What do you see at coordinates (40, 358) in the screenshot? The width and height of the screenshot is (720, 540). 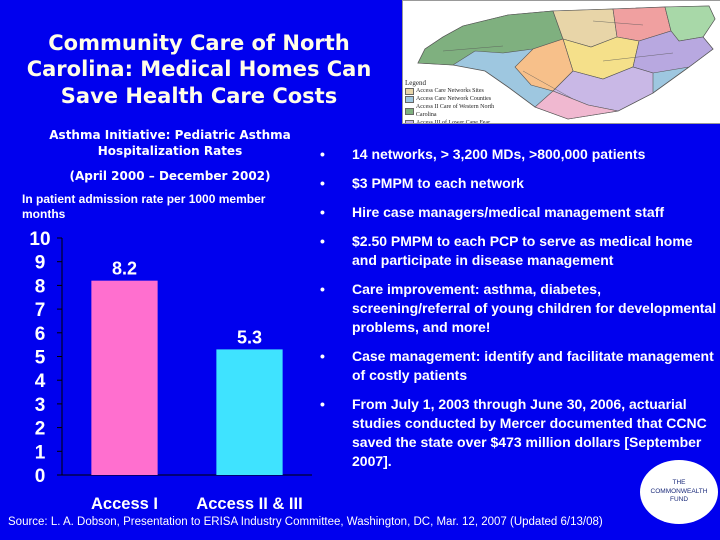 I see `y-tick-label: 5` at bounding box center [40, 358].